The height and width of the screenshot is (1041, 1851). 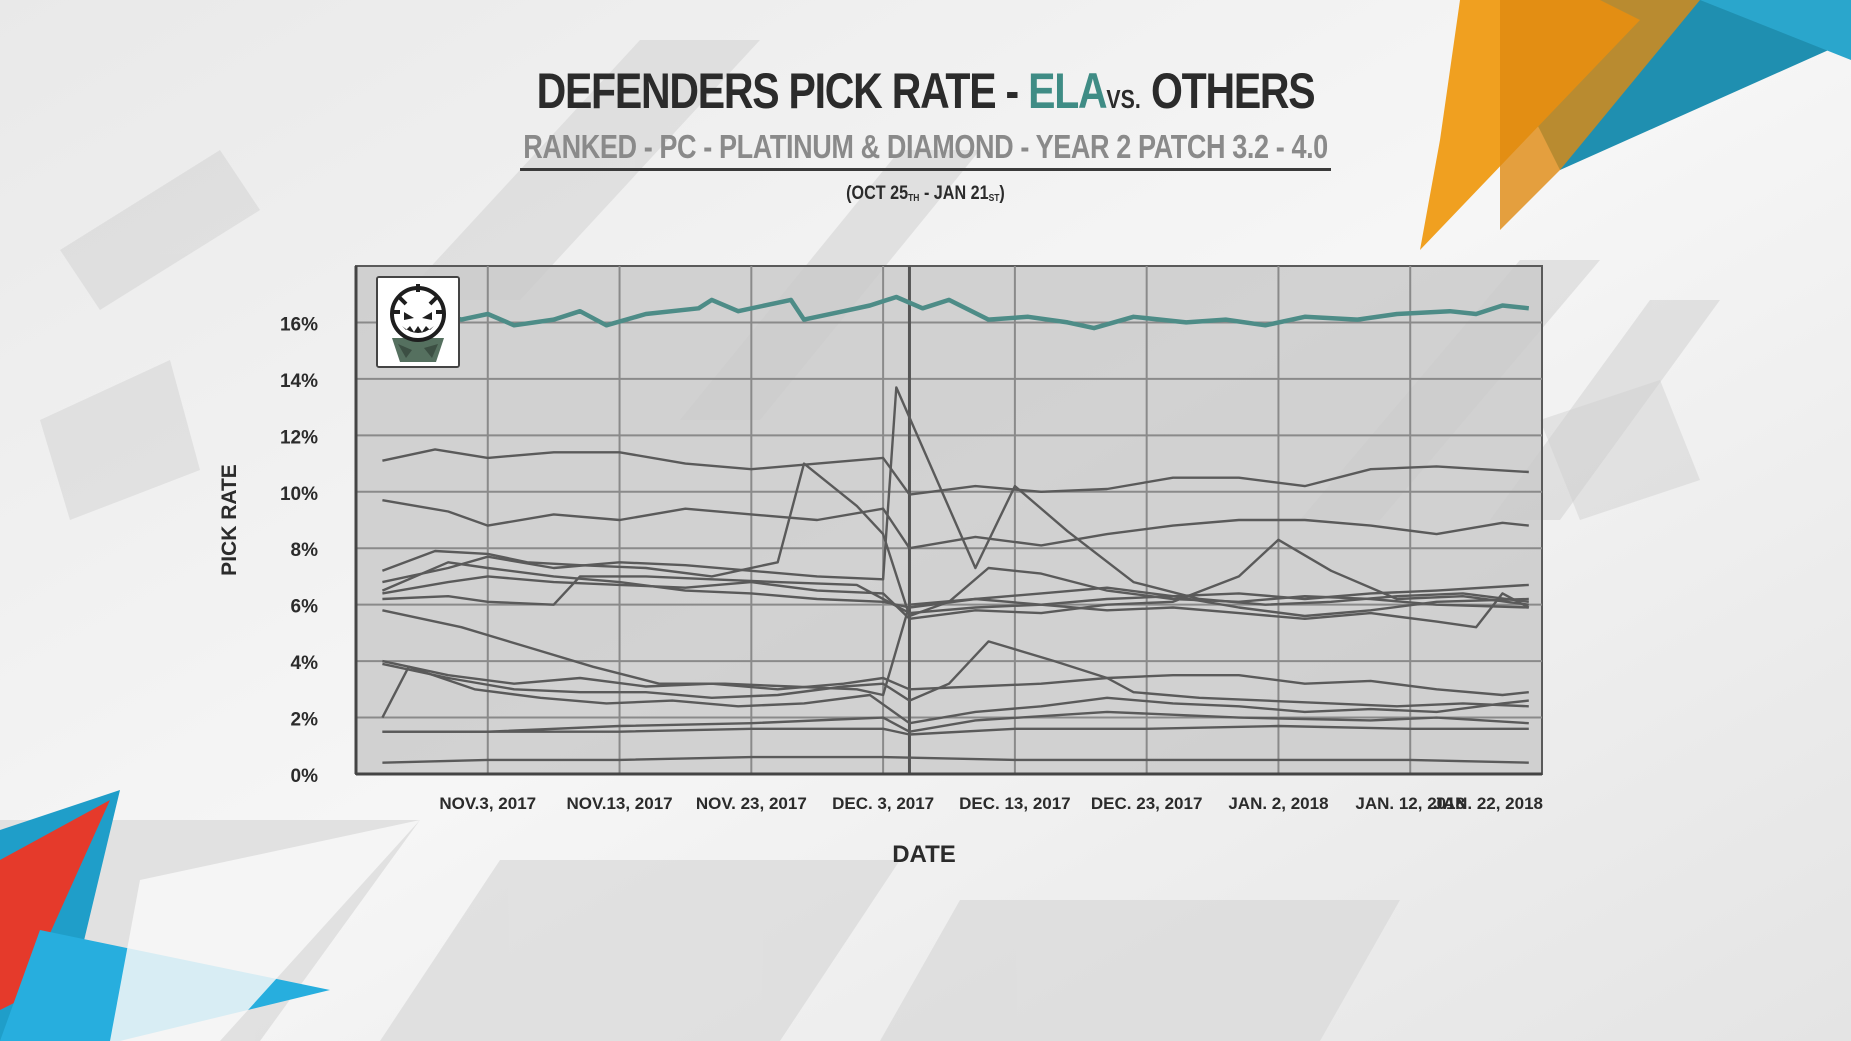 What do you see at coordinates (1068, 91) in the screenshot?
I see `title-highlight: ELA` at bounding box center [1068, 91].